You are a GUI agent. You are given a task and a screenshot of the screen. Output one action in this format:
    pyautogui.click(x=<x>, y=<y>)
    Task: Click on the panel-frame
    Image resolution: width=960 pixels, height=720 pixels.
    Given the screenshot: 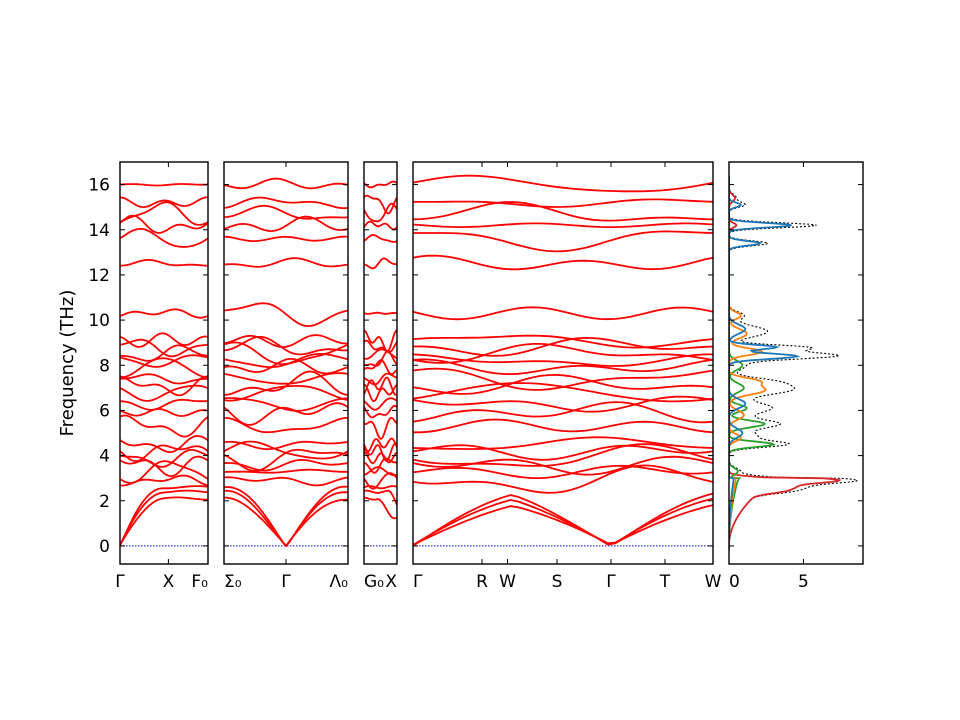 What is the action you would take?
    pyautogui.click(x=380, y=363)
    